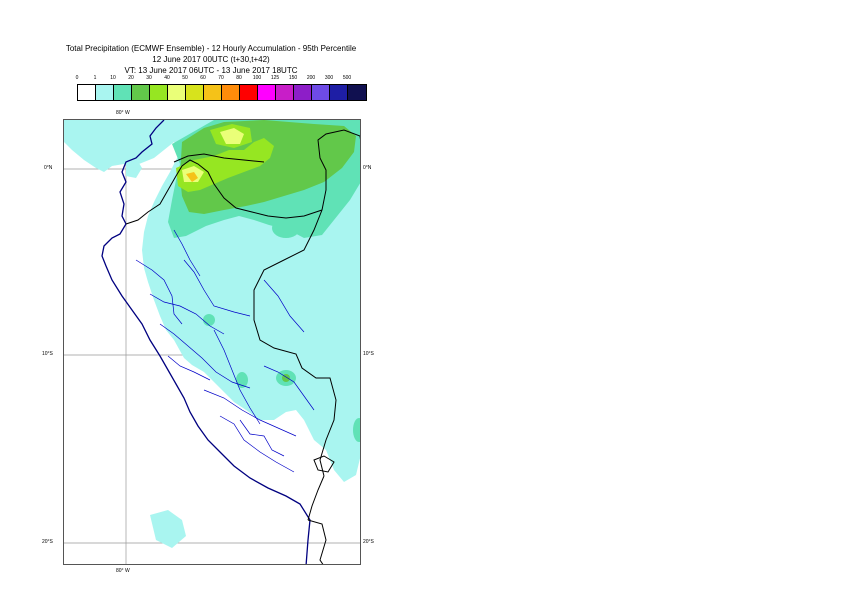 The width and height of the screenshot is (842, 596). I want to click on legend-label: 300, so click(329, 78).